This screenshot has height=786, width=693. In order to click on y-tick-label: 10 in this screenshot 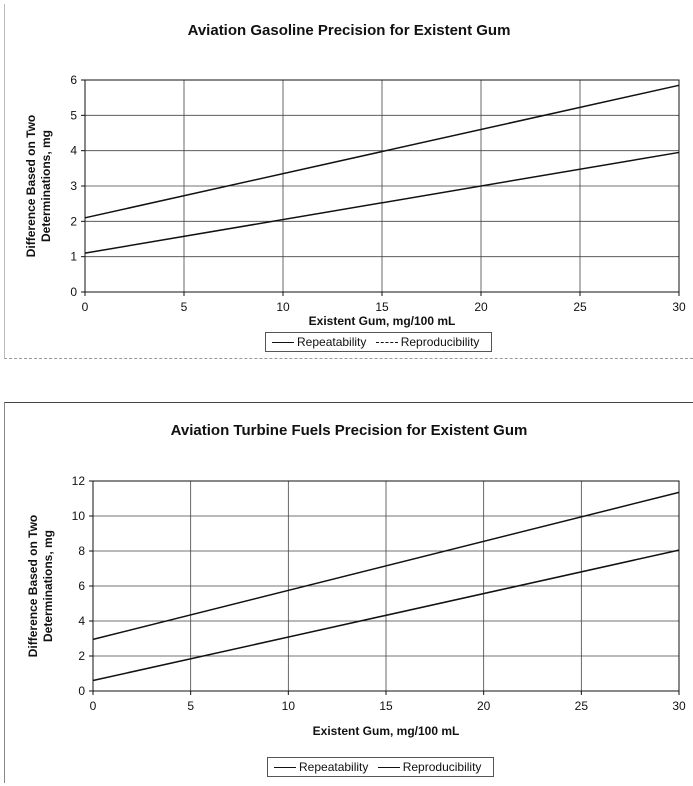, I will do `click(79, 516)`.